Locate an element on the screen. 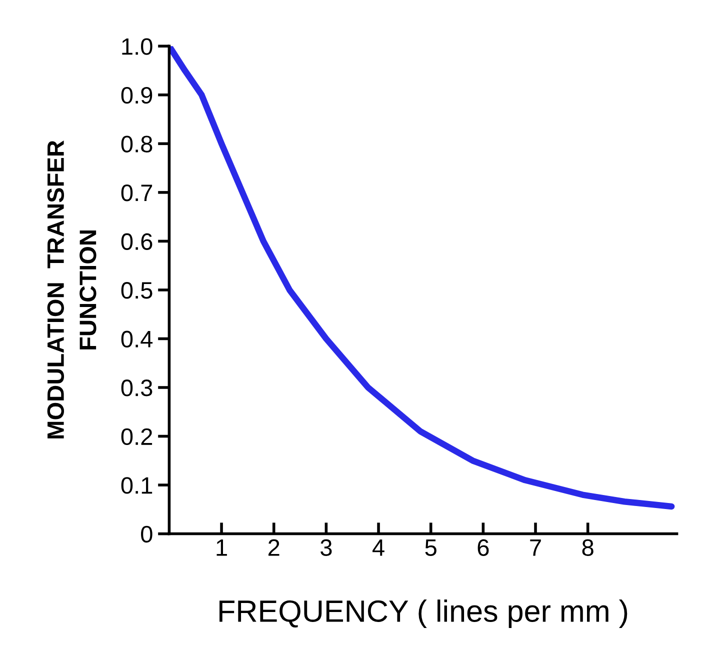 This screenshot has width=705, height=659. x-tick-label: 7 is located at coordinates (535, 548).